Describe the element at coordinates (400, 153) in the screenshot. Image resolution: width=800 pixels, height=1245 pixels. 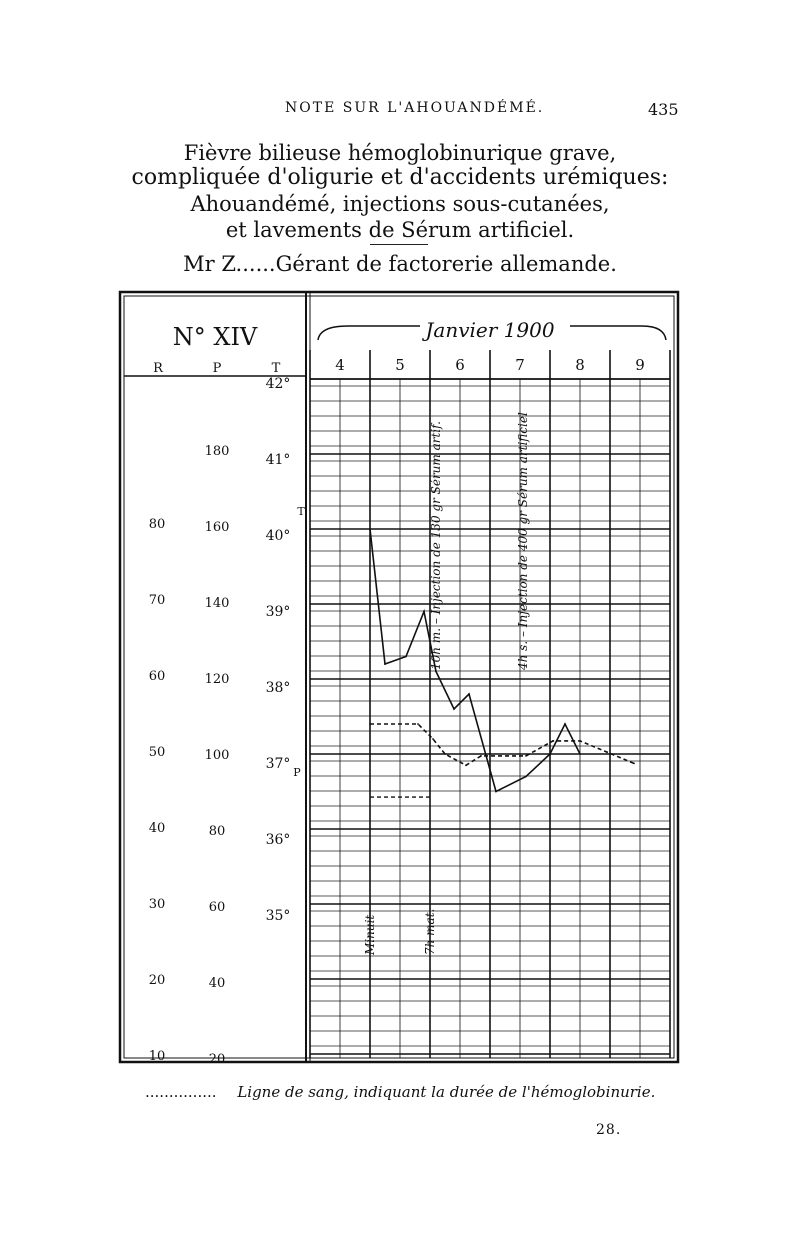
I see `title-line-1: Fièvre bilieuse hémoglobinurique grave,` at that location.